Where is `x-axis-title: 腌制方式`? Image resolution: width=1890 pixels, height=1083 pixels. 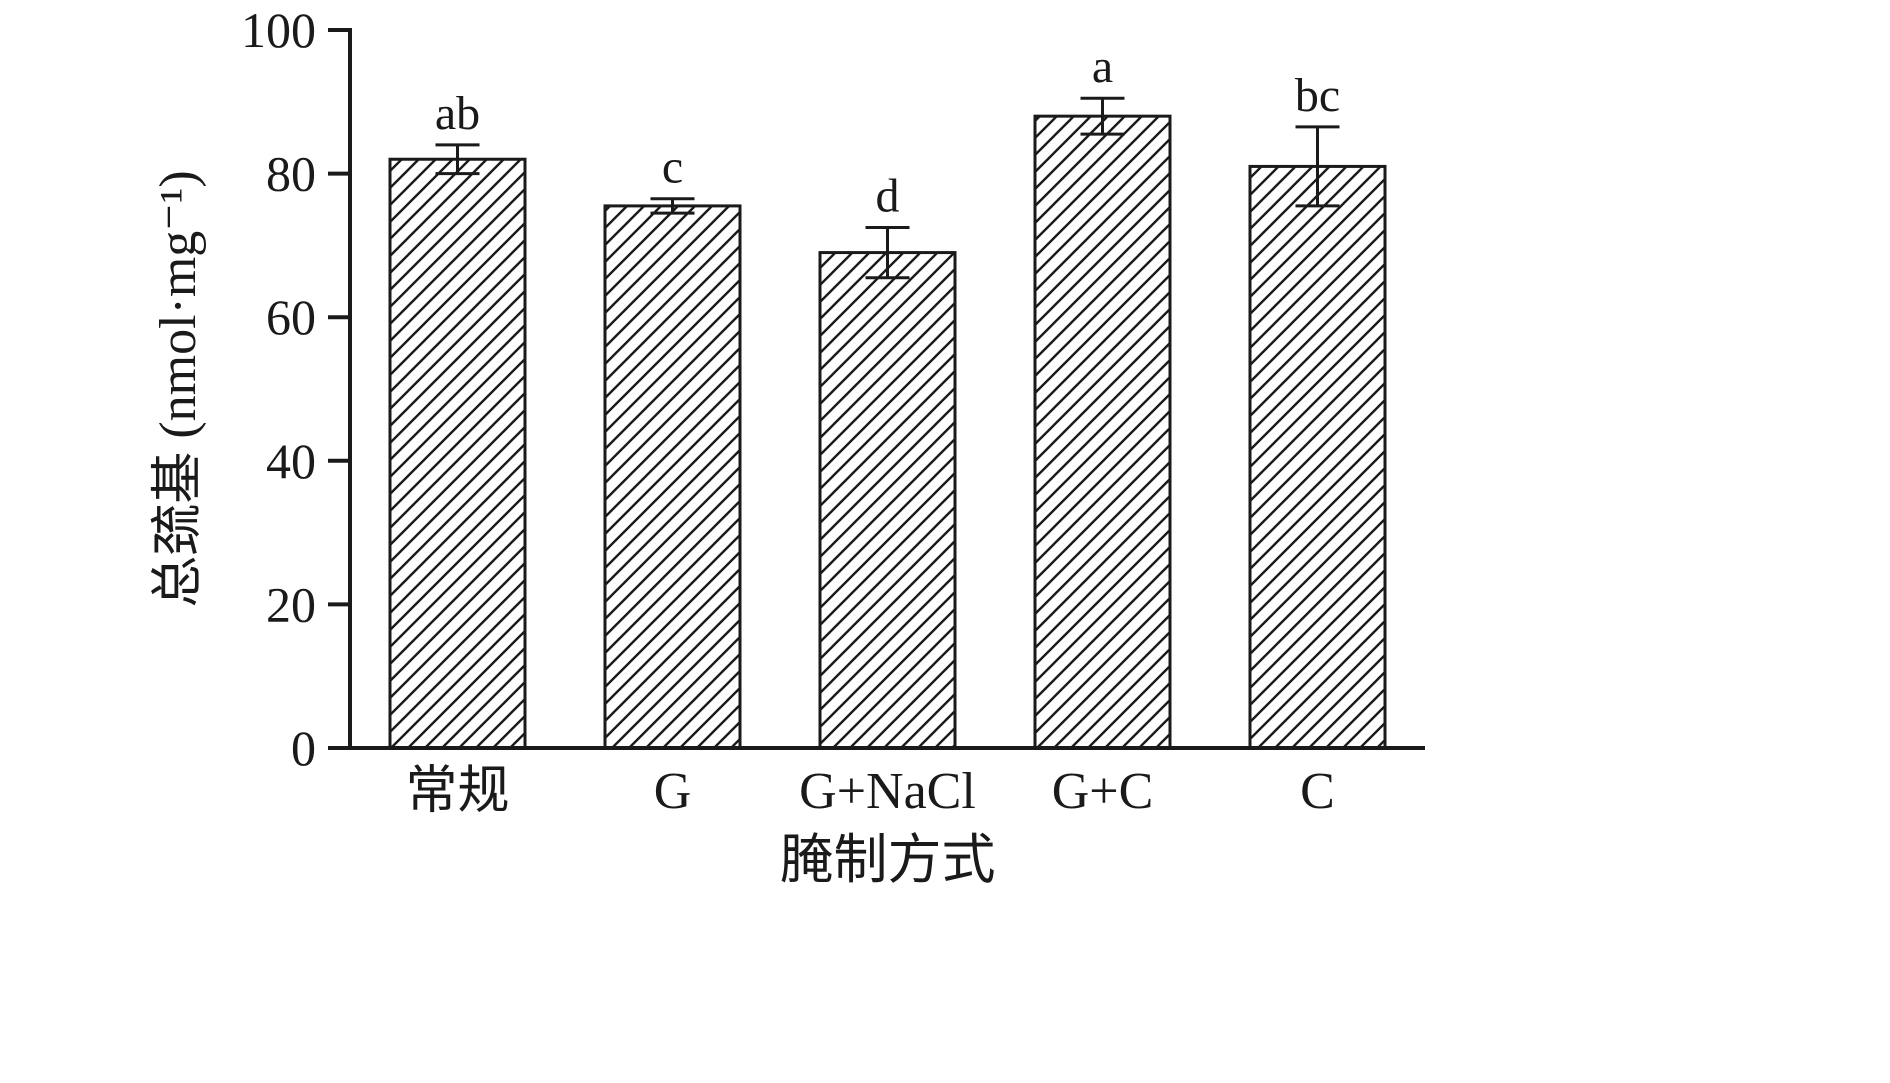
x-axis-title: 腌制方式 is located at coordinates (888, 860).